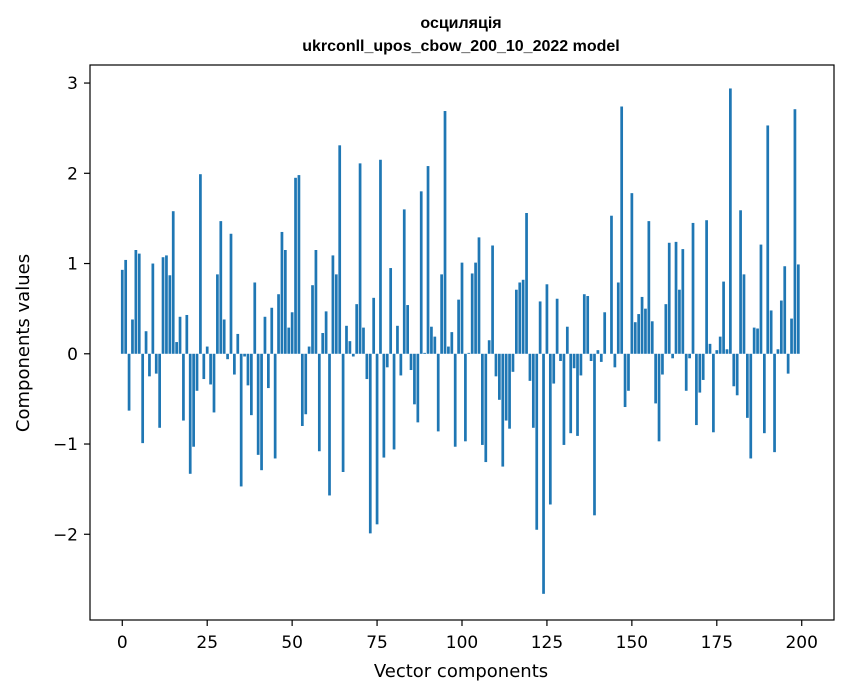  What do you see at coordinates (207, 643) in the screenshot?
I see `x-tick-label: 25` at bounding box center [207, 643].